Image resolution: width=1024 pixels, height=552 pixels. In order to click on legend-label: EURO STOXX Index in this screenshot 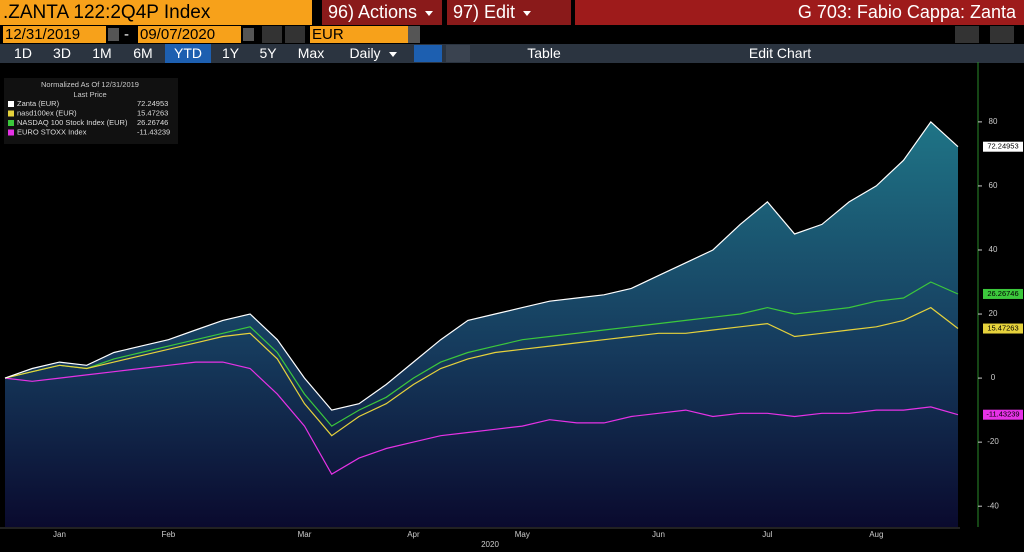, I will do `click(52, 131)`.